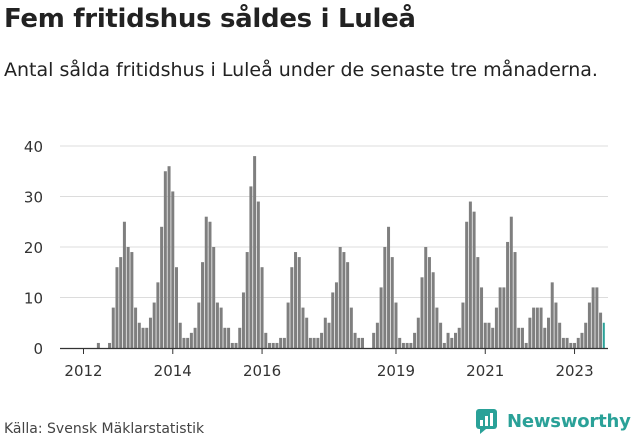  Describe the element at coordinates (38, 349) in the screenshot. I see `y-tick-label: 0` at that location.